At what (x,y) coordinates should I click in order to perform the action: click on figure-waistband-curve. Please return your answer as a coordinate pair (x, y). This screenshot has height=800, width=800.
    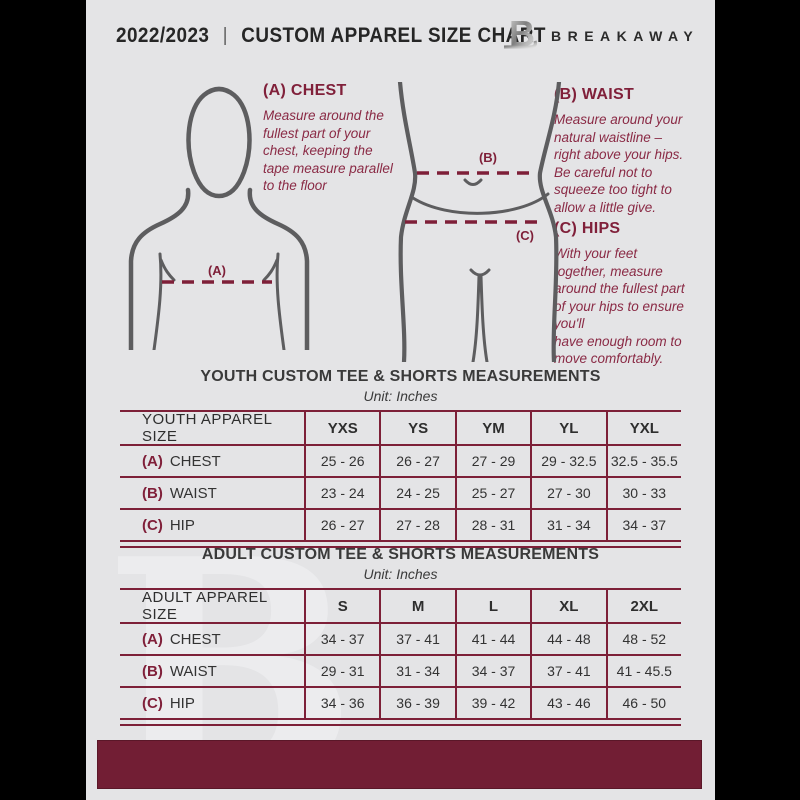
    Looking at the image, I should click on (480, 203).